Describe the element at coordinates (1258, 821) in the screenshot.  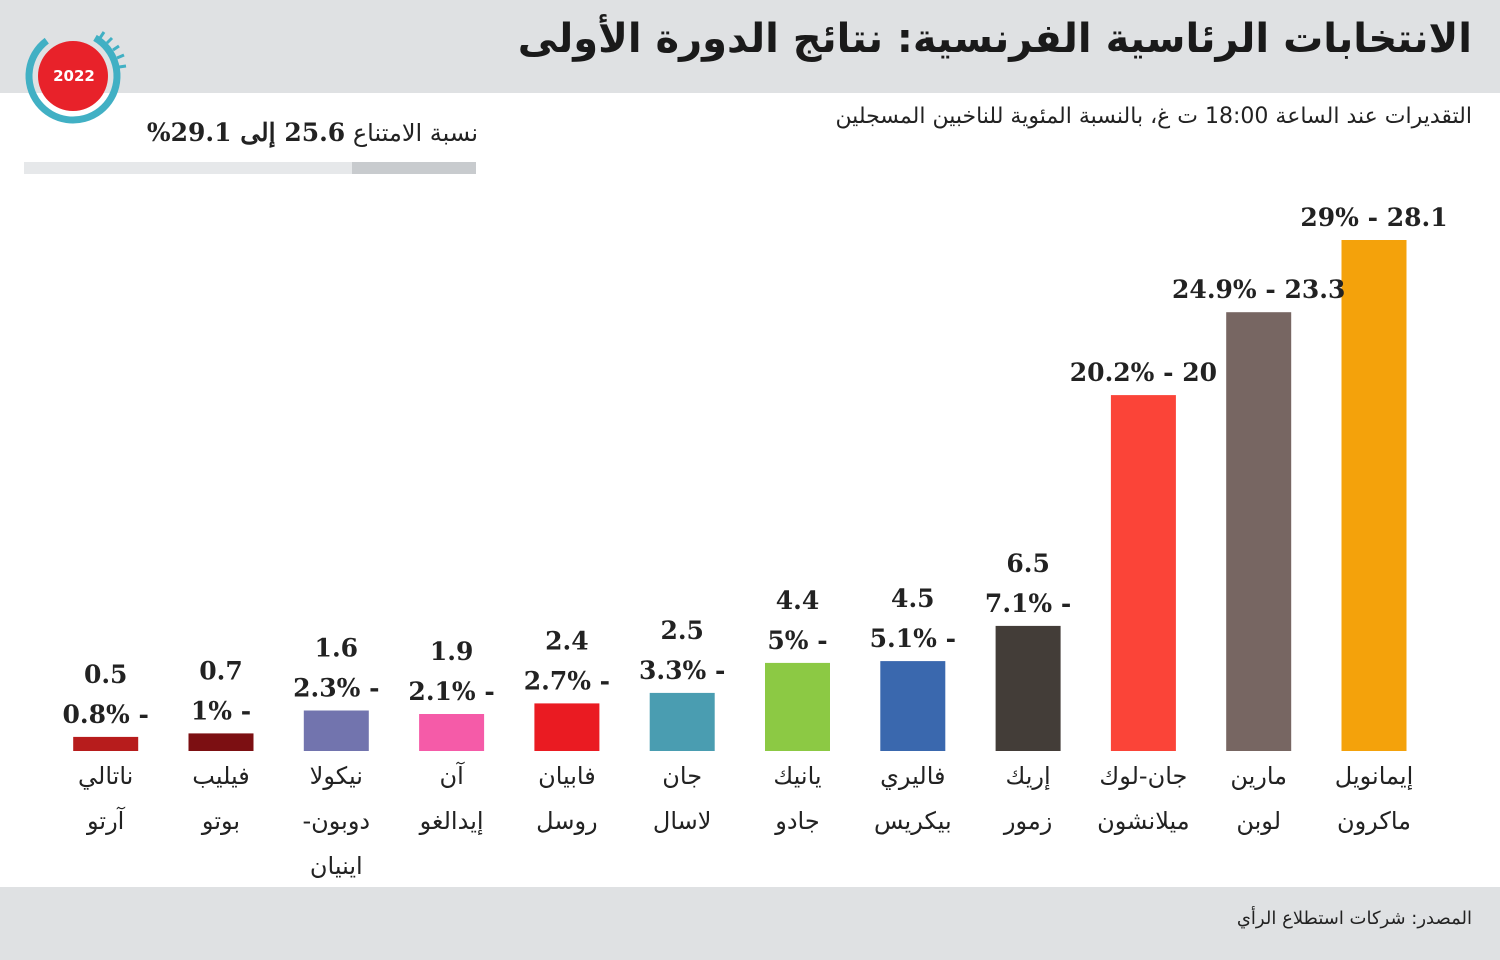
I see `category-label: لوبن` at that location.